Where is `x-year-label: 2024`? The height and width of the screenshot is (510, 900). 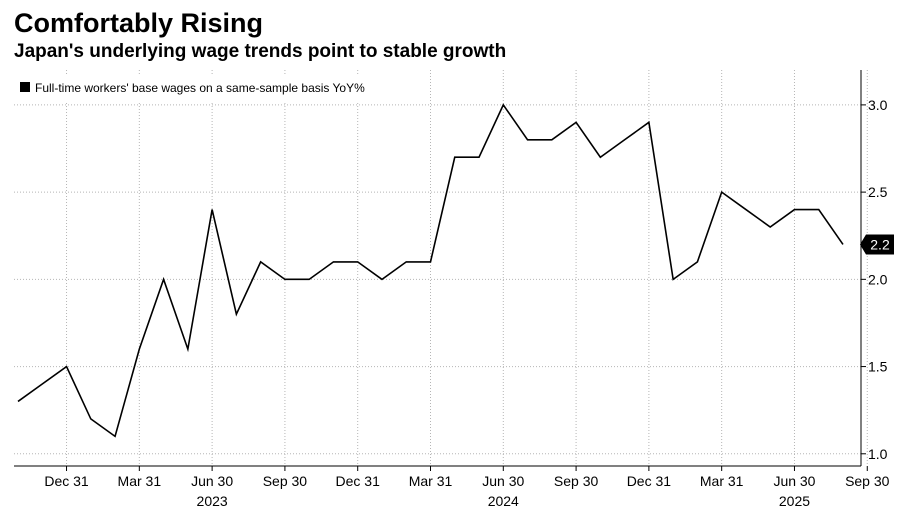
x-year-label: 2024 is located at coordinates (503, 501).